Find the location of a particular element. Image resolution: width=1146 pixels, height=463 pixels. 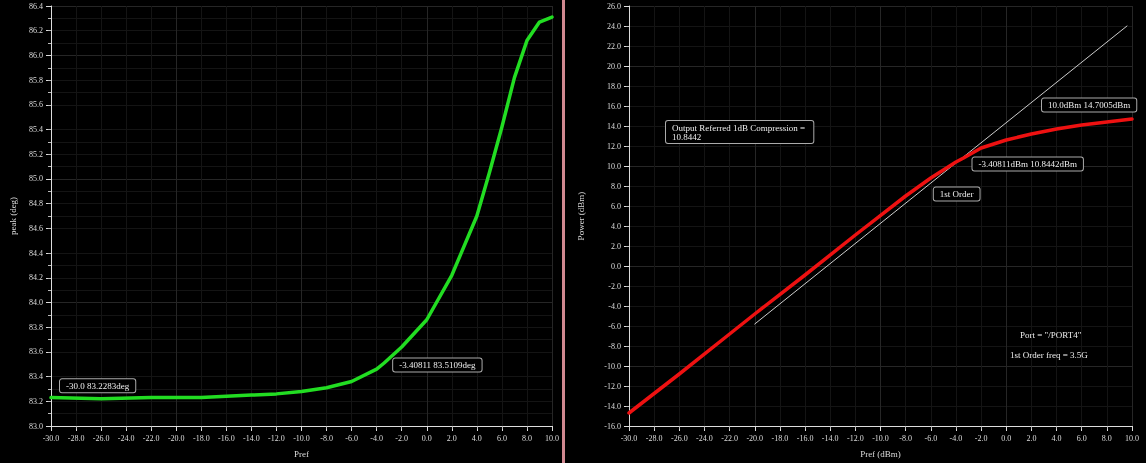

annotation: -30.0 83.2283deg is located at coordinates (98, 385).